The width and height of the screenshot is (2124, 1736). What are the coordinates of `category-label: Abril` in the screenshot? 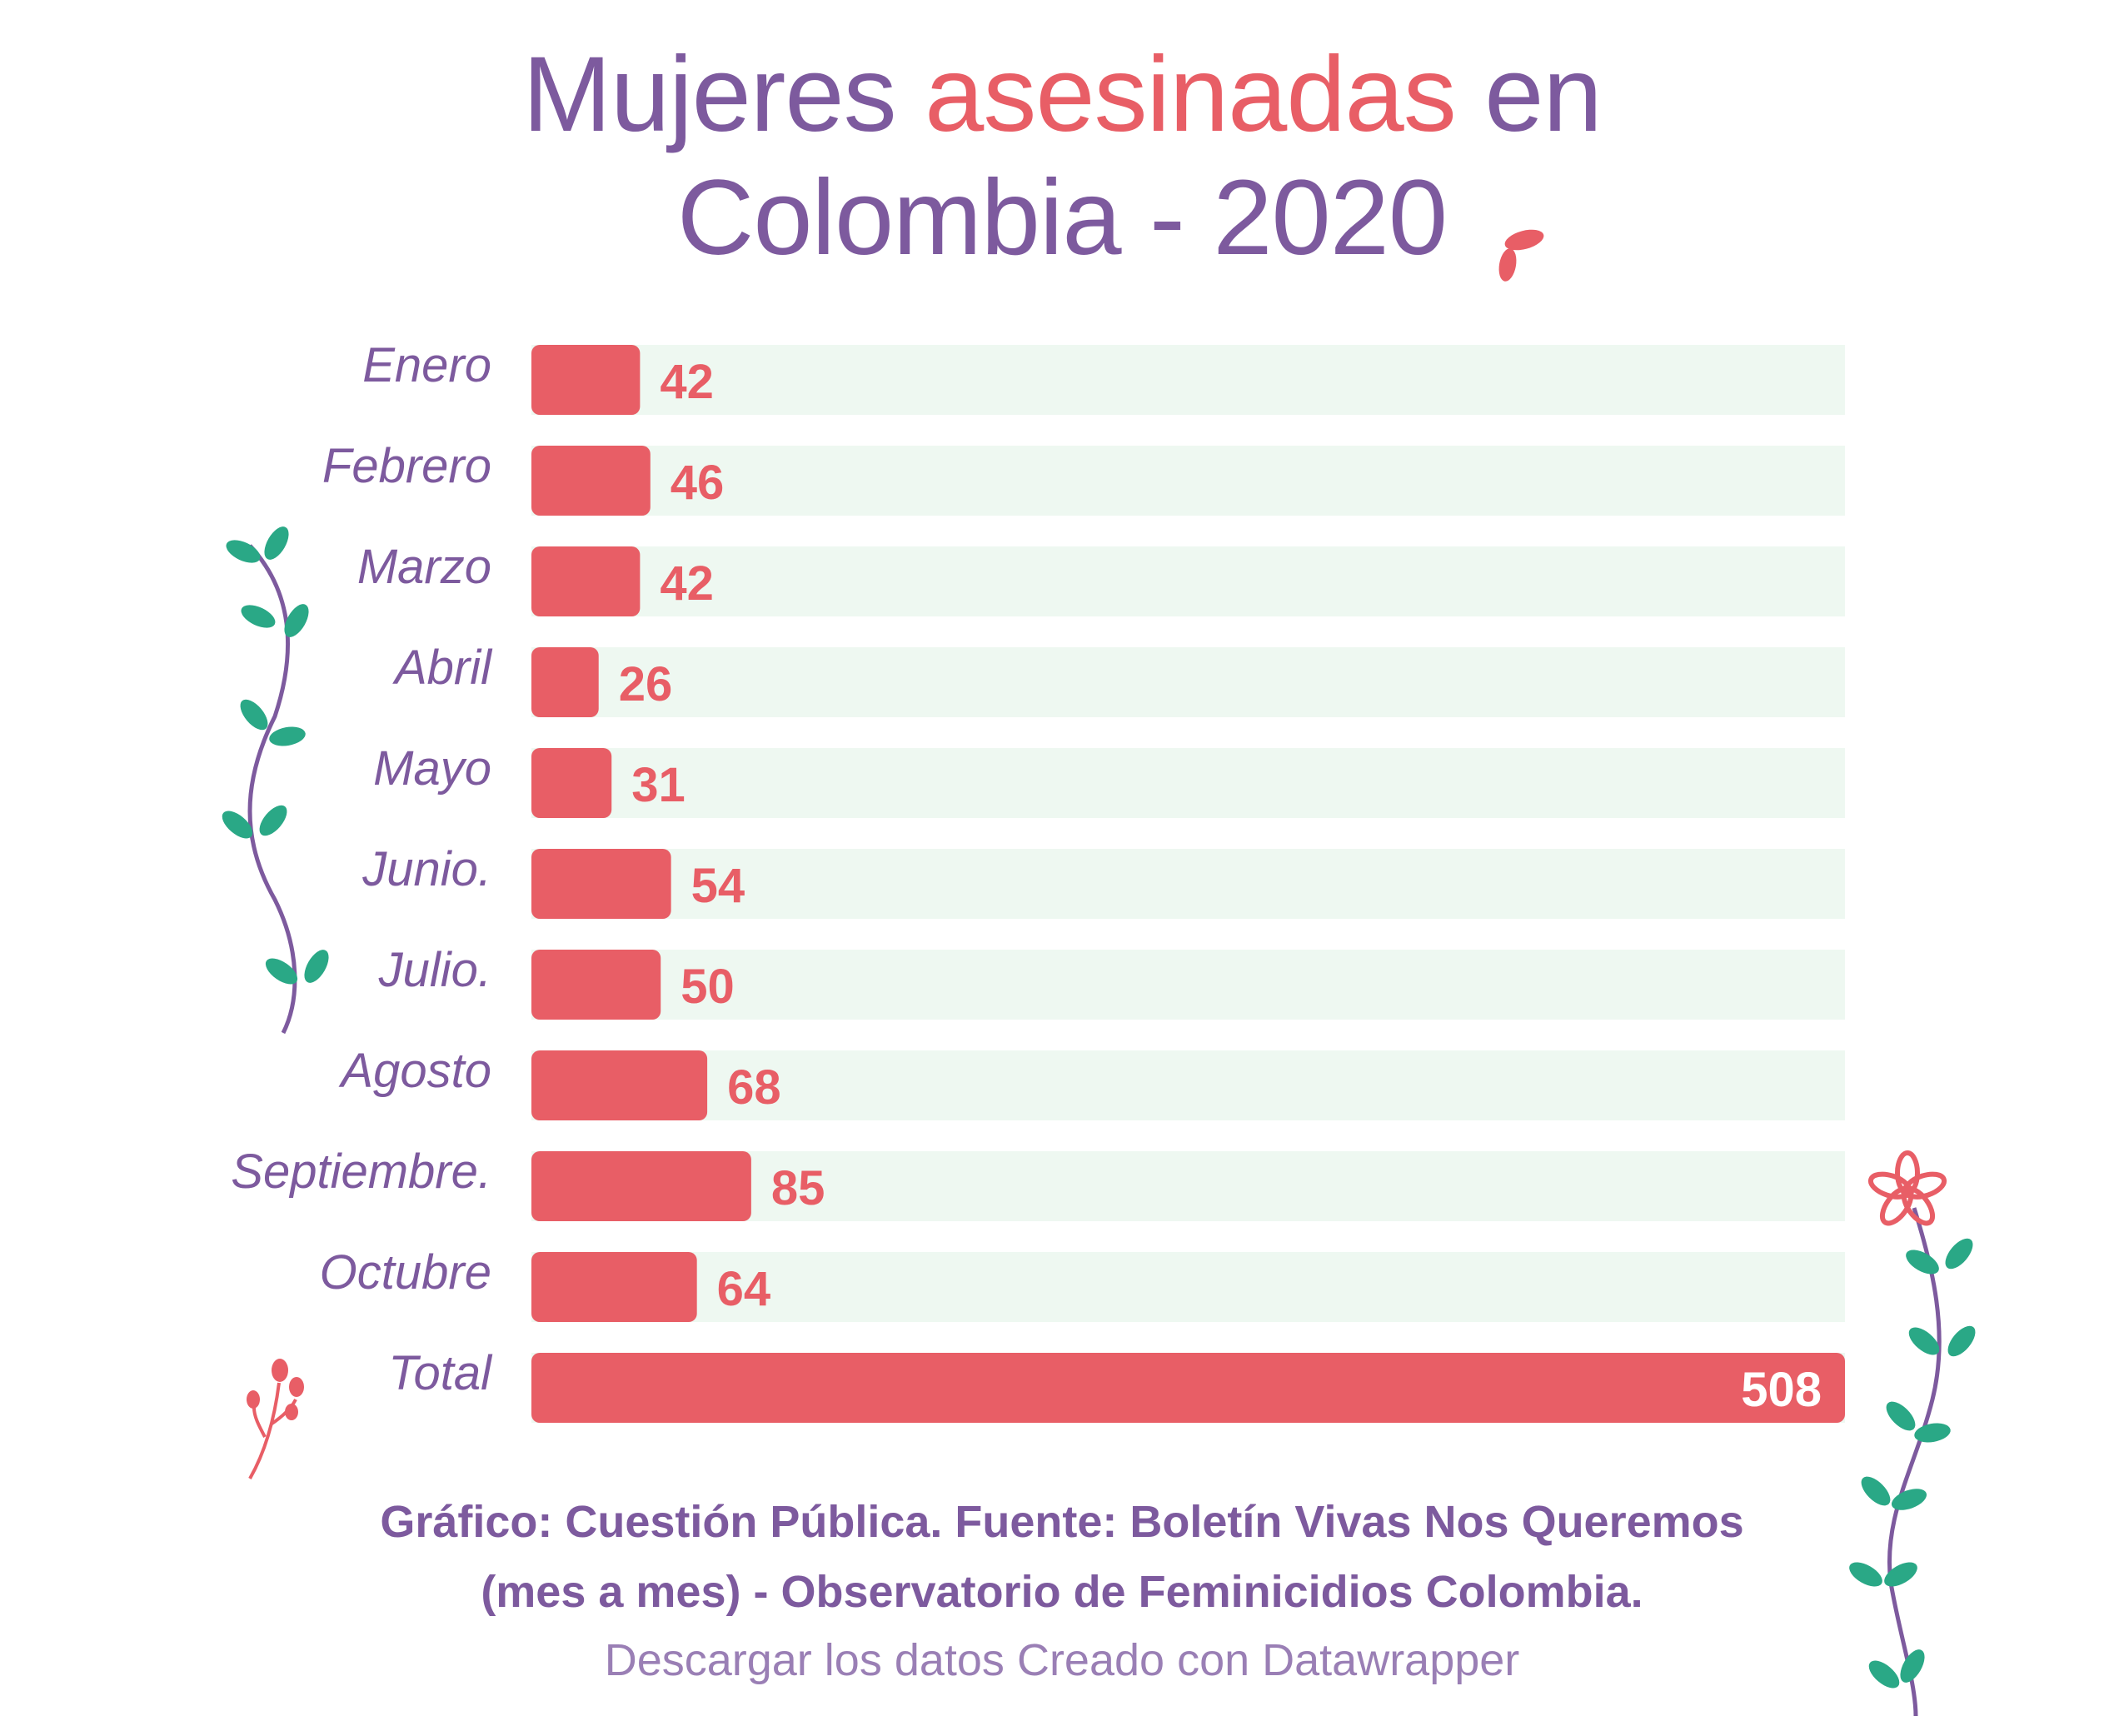 It's located at (442, 668).